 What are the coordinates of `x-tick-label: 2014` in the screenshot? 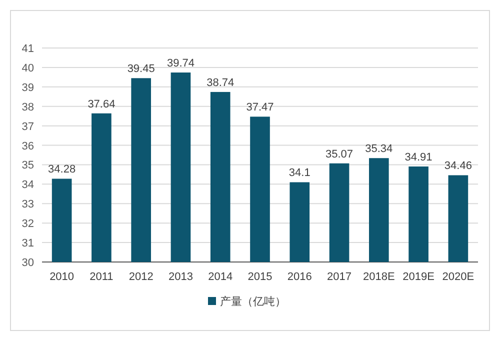 It's located at (220, 277).